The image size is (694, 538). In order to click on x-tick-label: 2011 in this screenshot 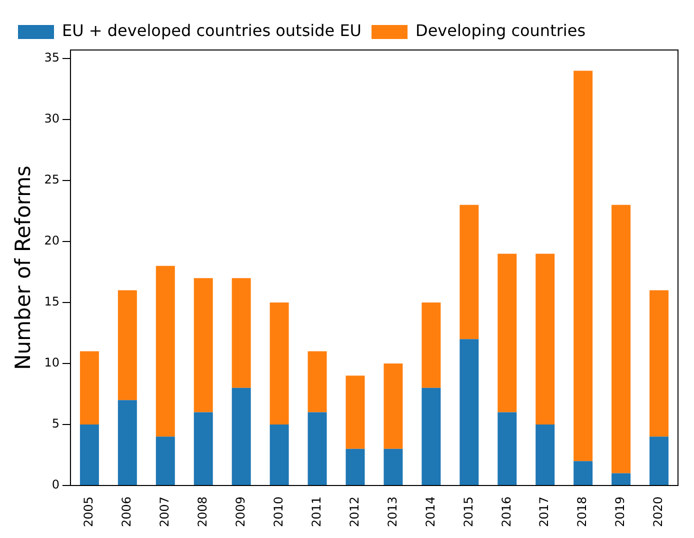, I will do `click(316, 512)`.